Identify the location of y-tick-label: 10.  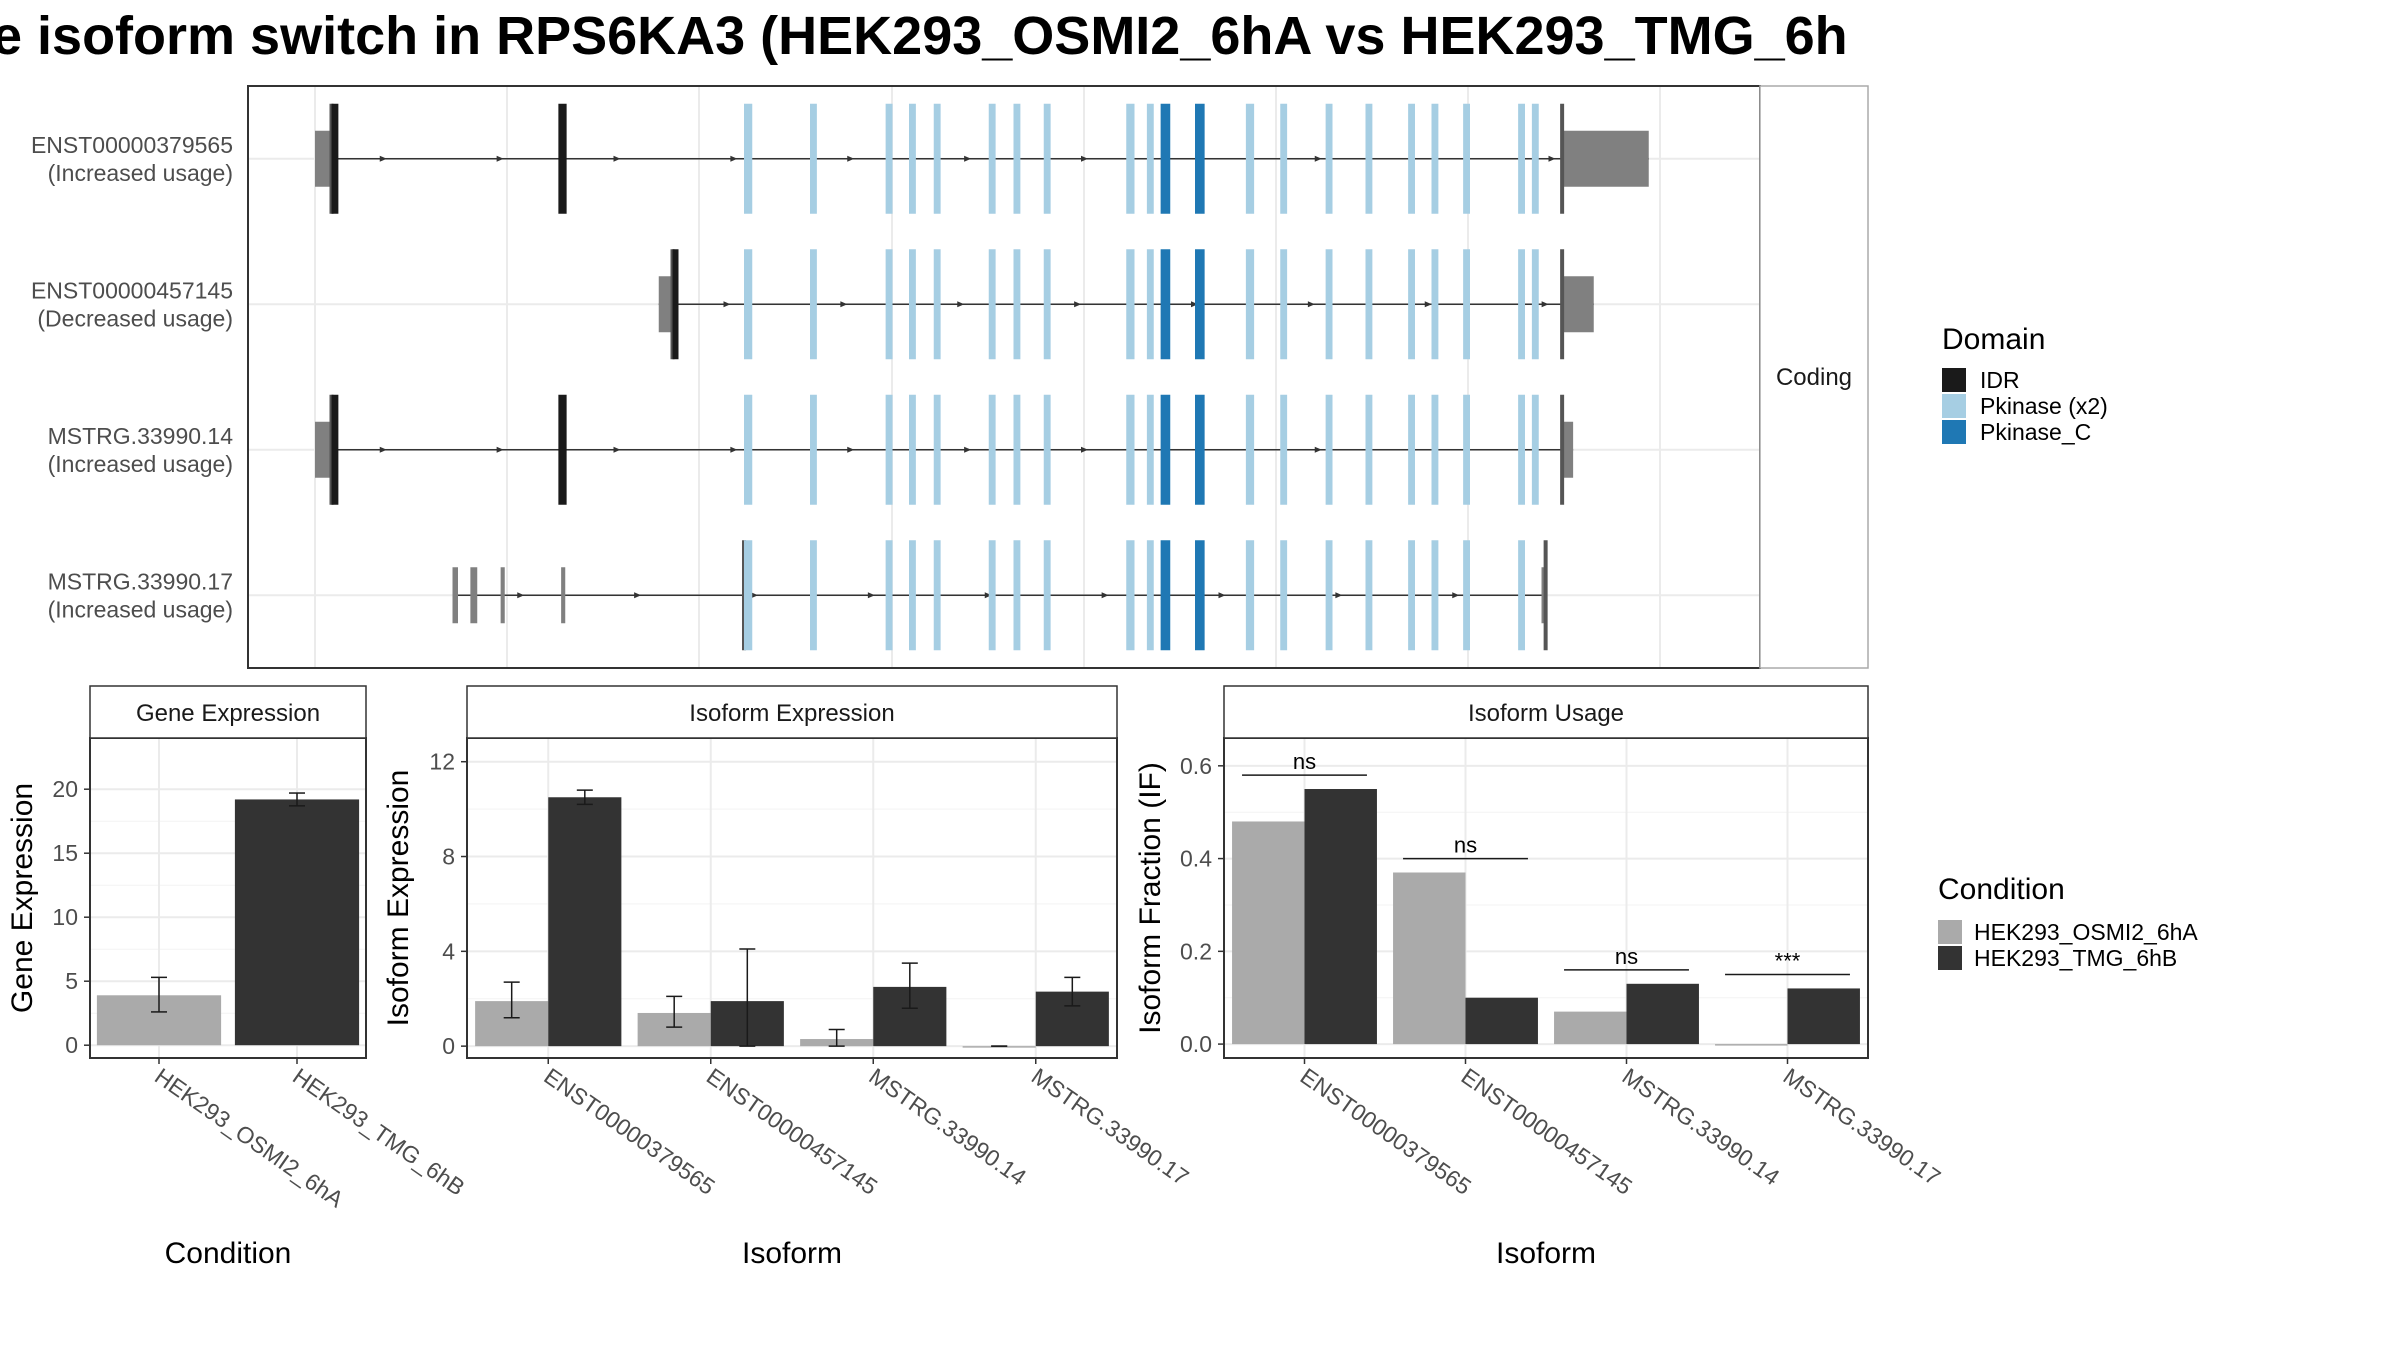
(65, 917).